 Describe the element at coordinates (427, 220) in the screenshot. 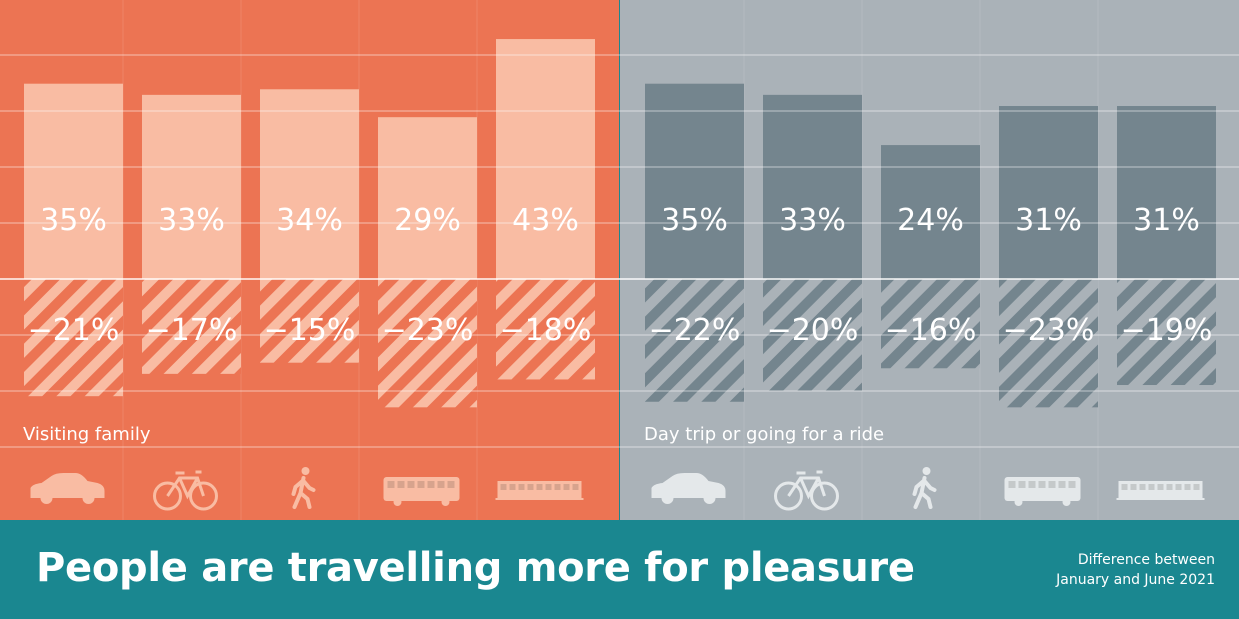

I see `value-label: 29%` at that location.